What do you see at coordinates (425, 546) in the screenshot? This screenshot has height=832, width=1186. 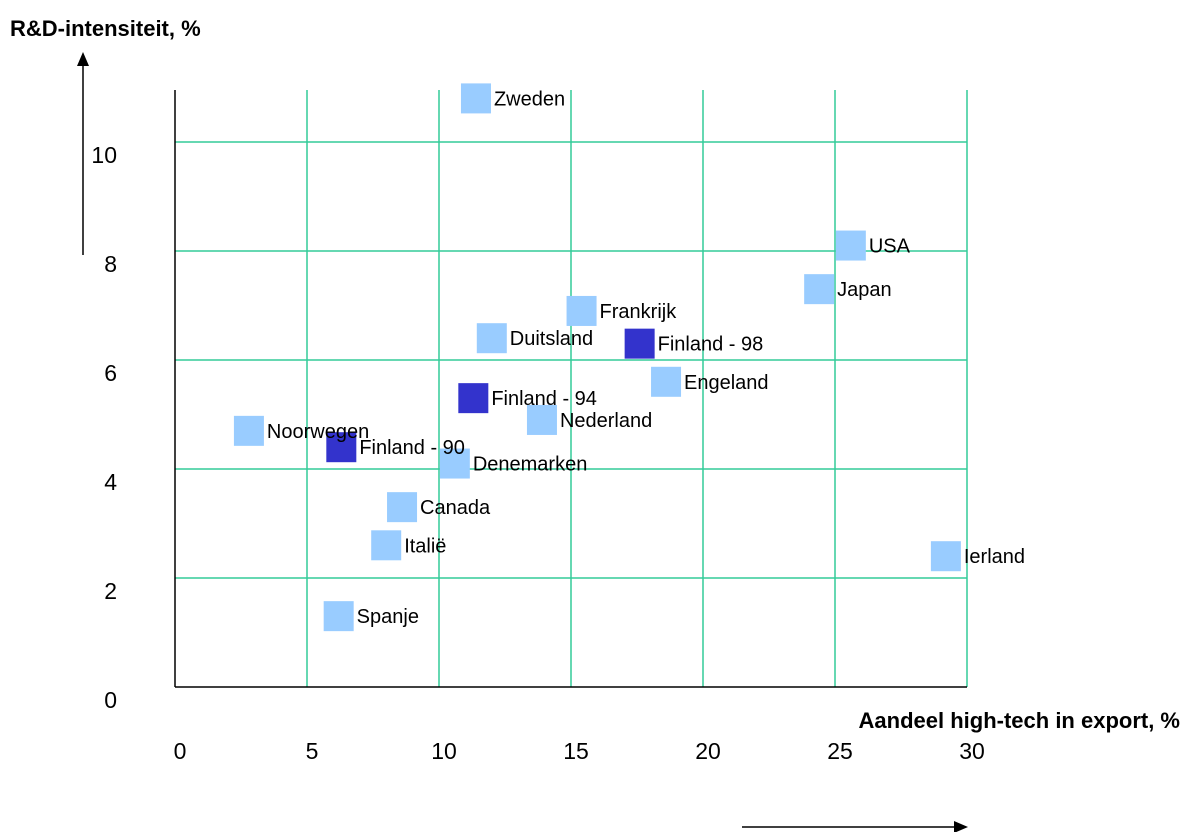 I see `point-label: Italië` at bounding box center [425, 546].